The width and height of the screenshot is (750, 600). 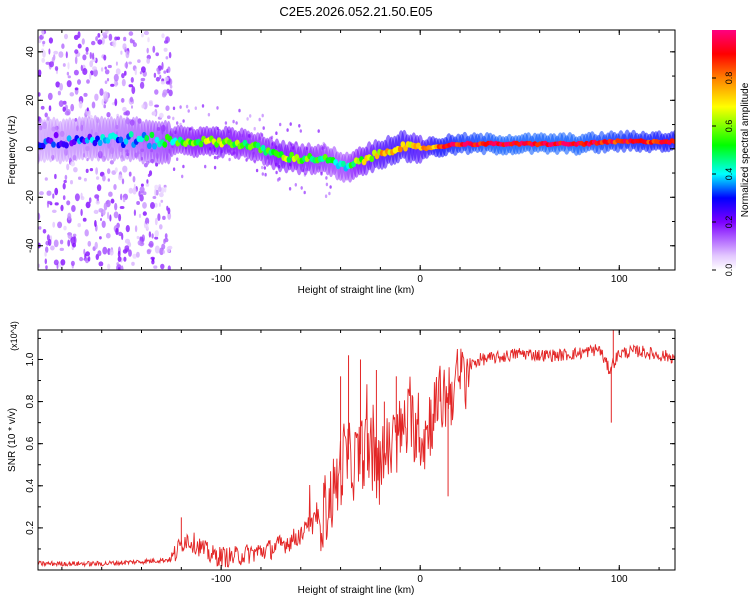 What do you see at coordinates (729, 222) in the screenshot?
I see `colorbar-tick-label: 0.2` at bounding box center [729, 222].